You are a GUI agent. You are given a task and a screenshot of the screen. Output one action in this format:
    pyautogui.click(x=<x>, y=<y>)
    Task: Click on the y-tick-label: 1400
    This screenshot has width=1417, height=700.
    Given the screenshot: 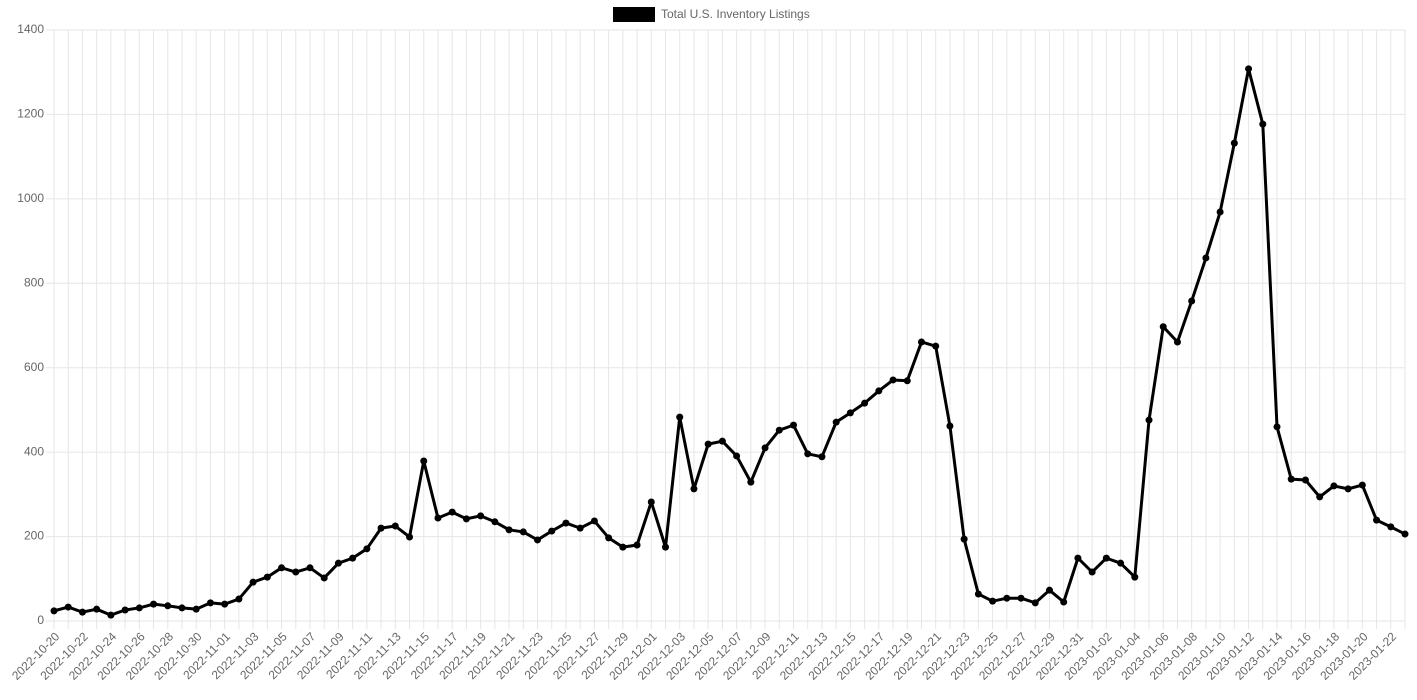 What is the action you would take?
    pyautogui.click(x=30, y=29)
    